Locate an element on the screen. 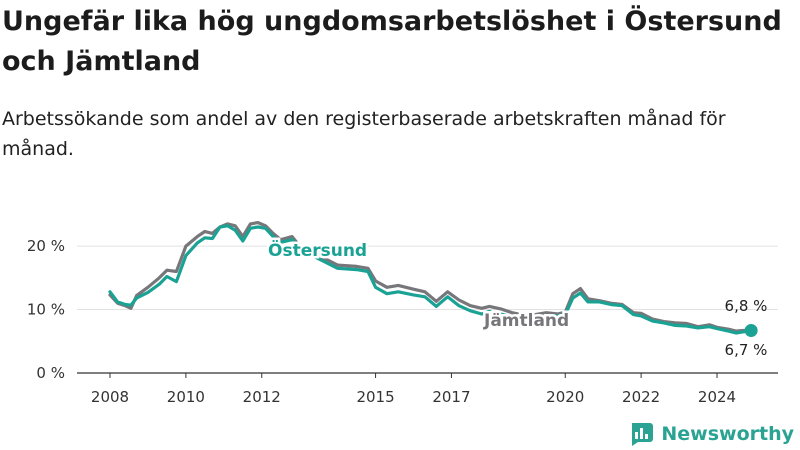 The width and height of the screenshot is (800, 450). x-tick-label: 2017 is located at coordinates (451, 397).